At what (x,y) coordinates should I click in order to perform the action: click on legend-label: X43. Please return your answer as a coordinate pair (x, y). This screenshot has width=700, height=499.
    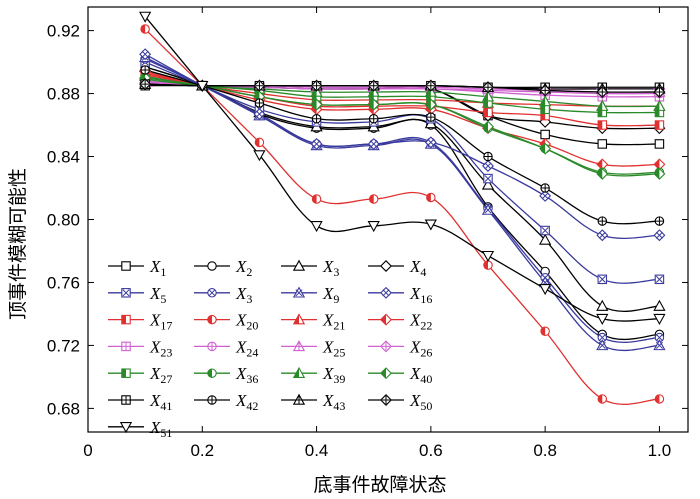
    Looking at the image, I should click on (333, 402).